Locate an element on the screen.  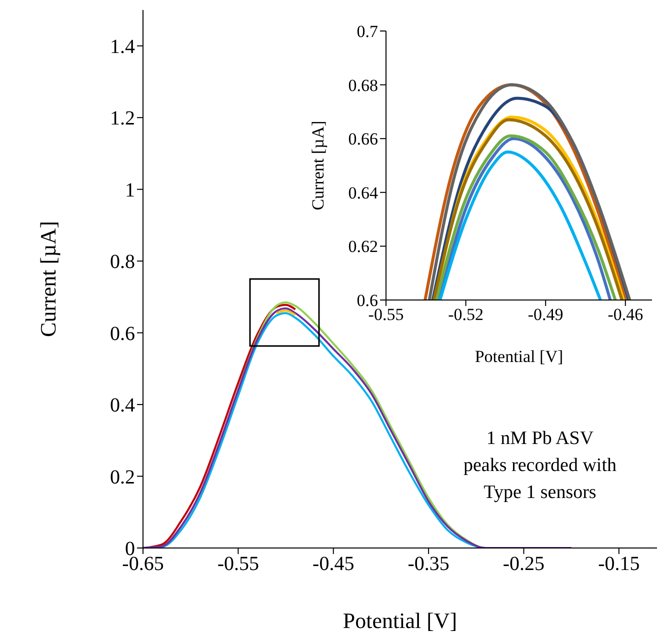
y-tick-label: 1 is located at coordinates (130, 190).